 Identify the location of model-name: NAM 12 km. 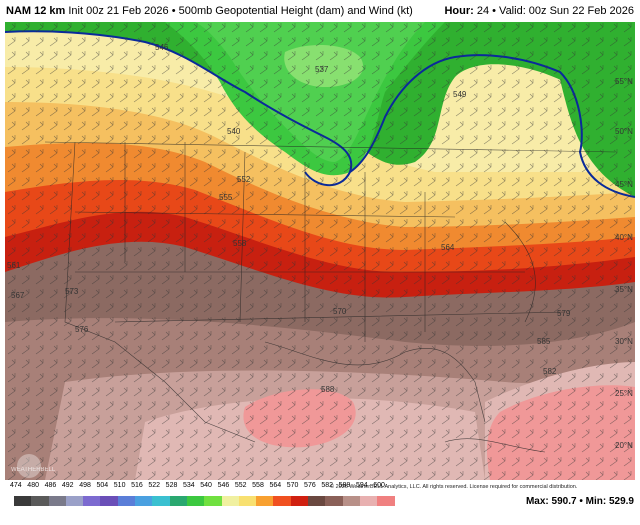
(36, 11).